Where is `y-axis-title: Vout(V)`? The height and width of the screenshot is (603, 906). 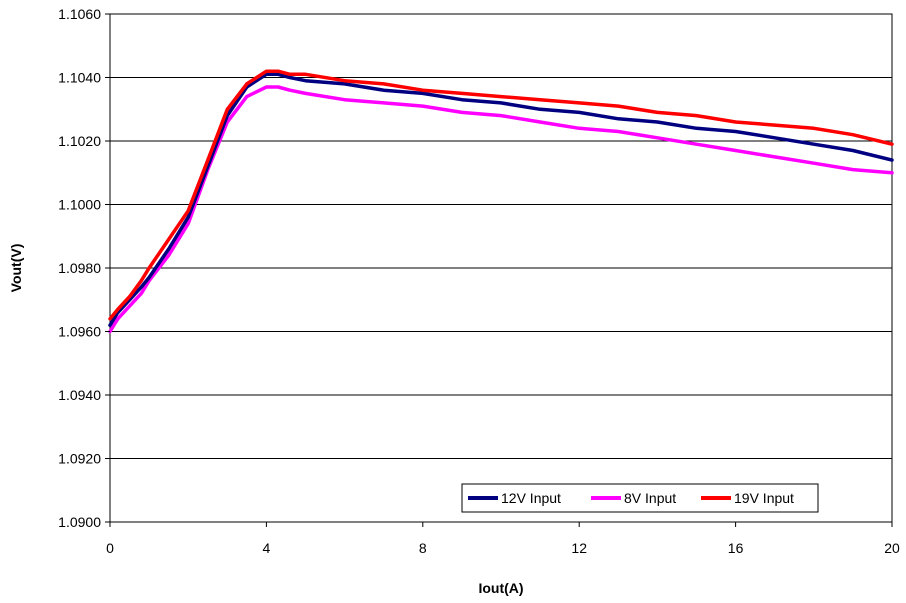 y-axis-title: Vout(V) is located at coordinates (16, 268).